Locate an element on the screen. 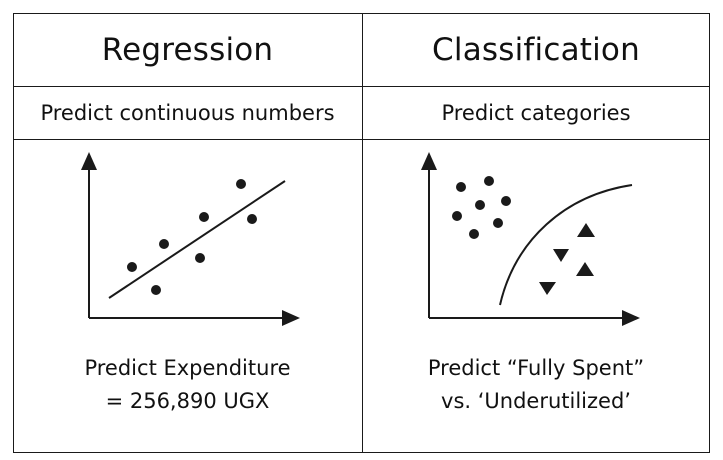  title-row-divider is located at coordinates (361, 86).